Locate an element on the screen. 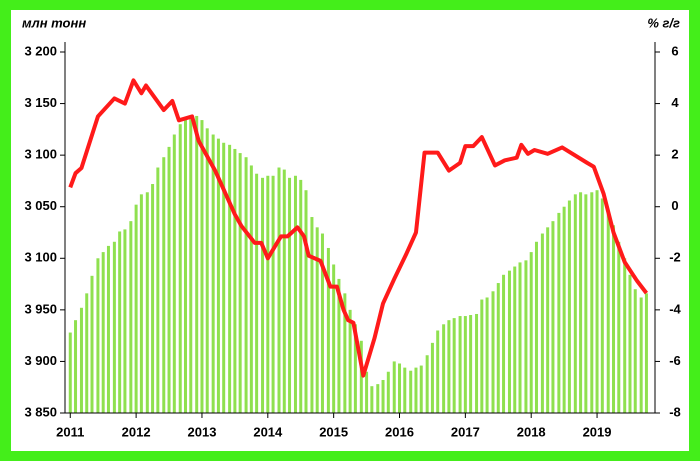 This screenshot has height=461, width=700. y2-tick-label: -8 is located at coordinates (675, 411).